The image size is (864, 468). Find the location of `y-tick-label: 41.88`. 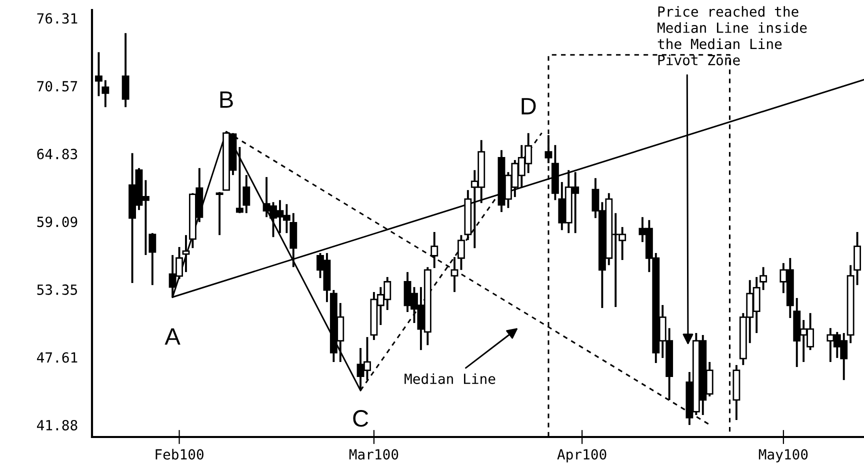

y-tick-label: 41.88 is located at coordinates (57, 425).